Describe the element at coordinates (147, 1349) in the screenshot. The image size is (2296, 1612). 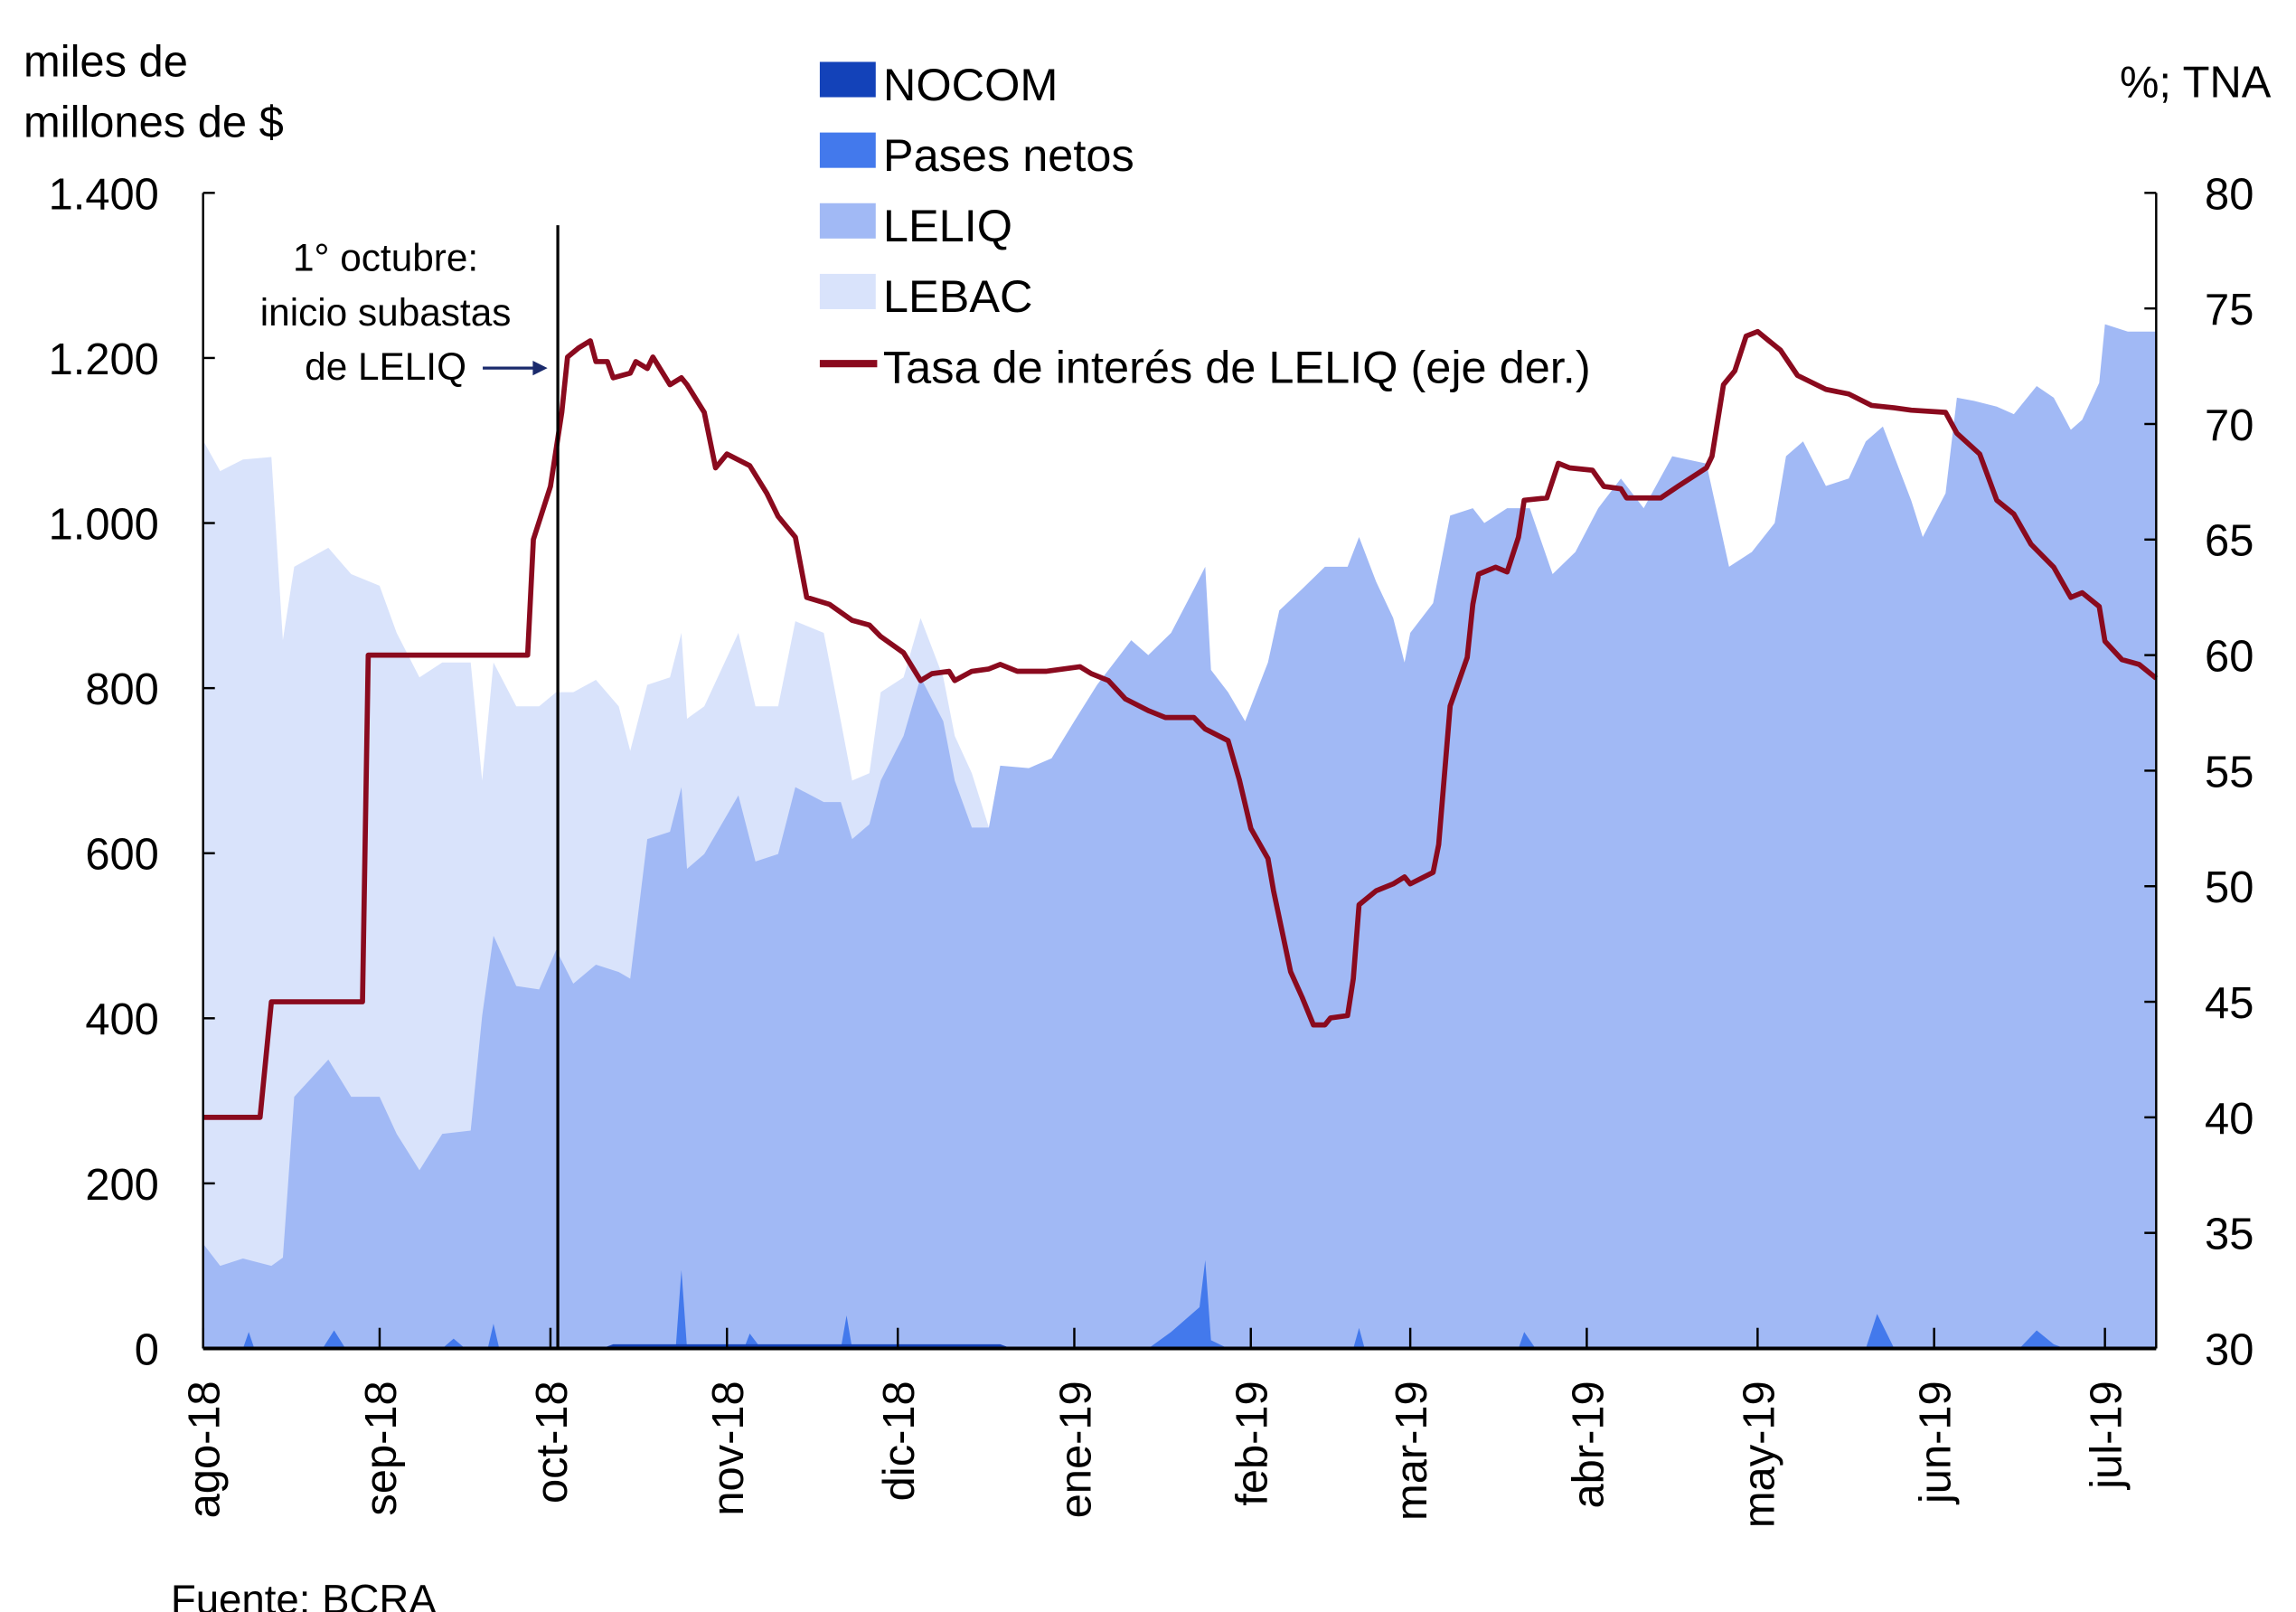
I see `left-tick-label: 0` at that location.